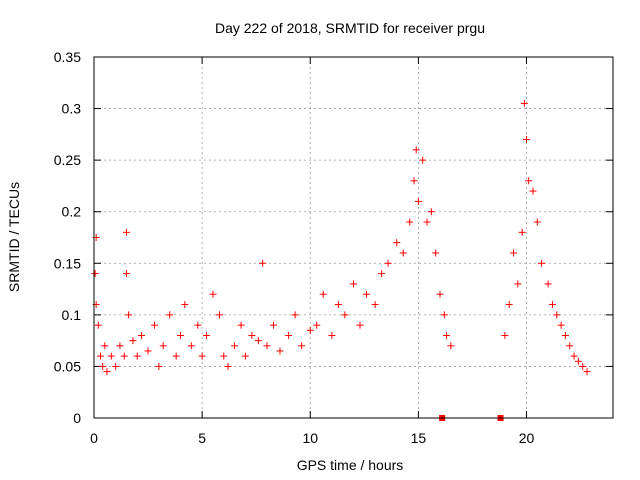  I want to click on x-tick-label: 15, so click(419, 438).